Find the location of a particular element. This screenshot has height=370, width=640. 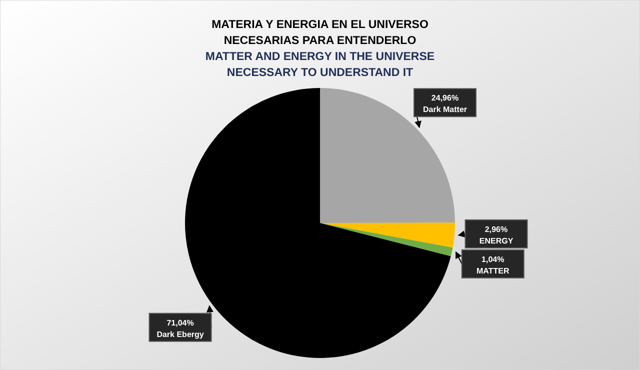

data-label: 24,96% is located at coordinates (445, 98).